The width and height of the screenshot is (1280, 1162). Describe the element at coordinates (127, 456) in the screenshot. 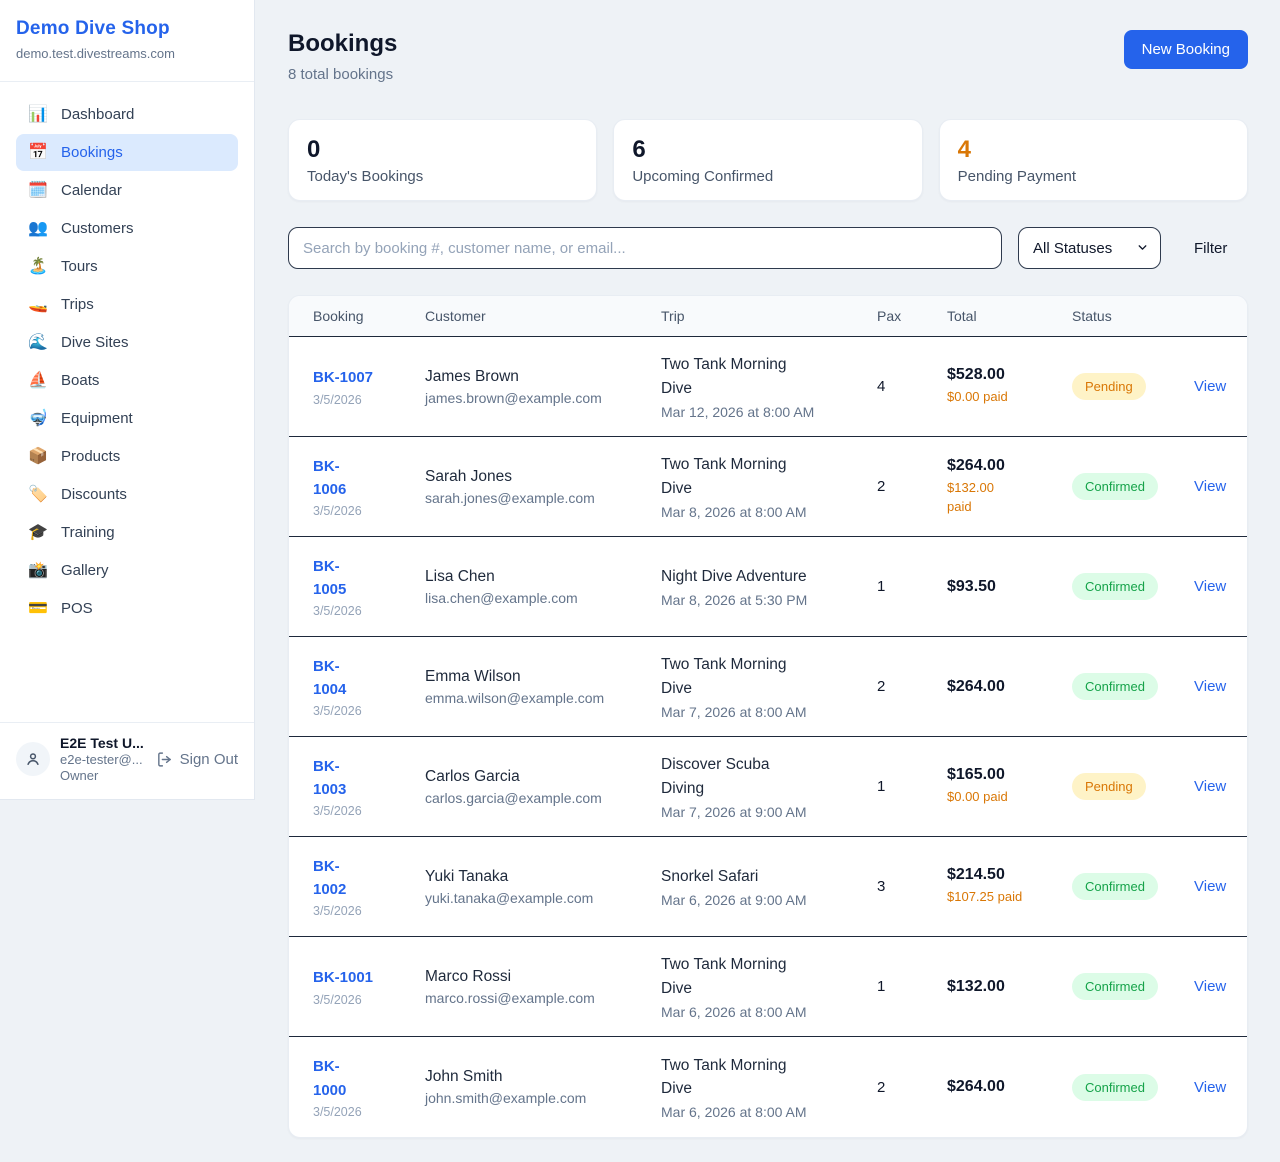

I see `sidebar-item-products: 📦 Products` at that location.